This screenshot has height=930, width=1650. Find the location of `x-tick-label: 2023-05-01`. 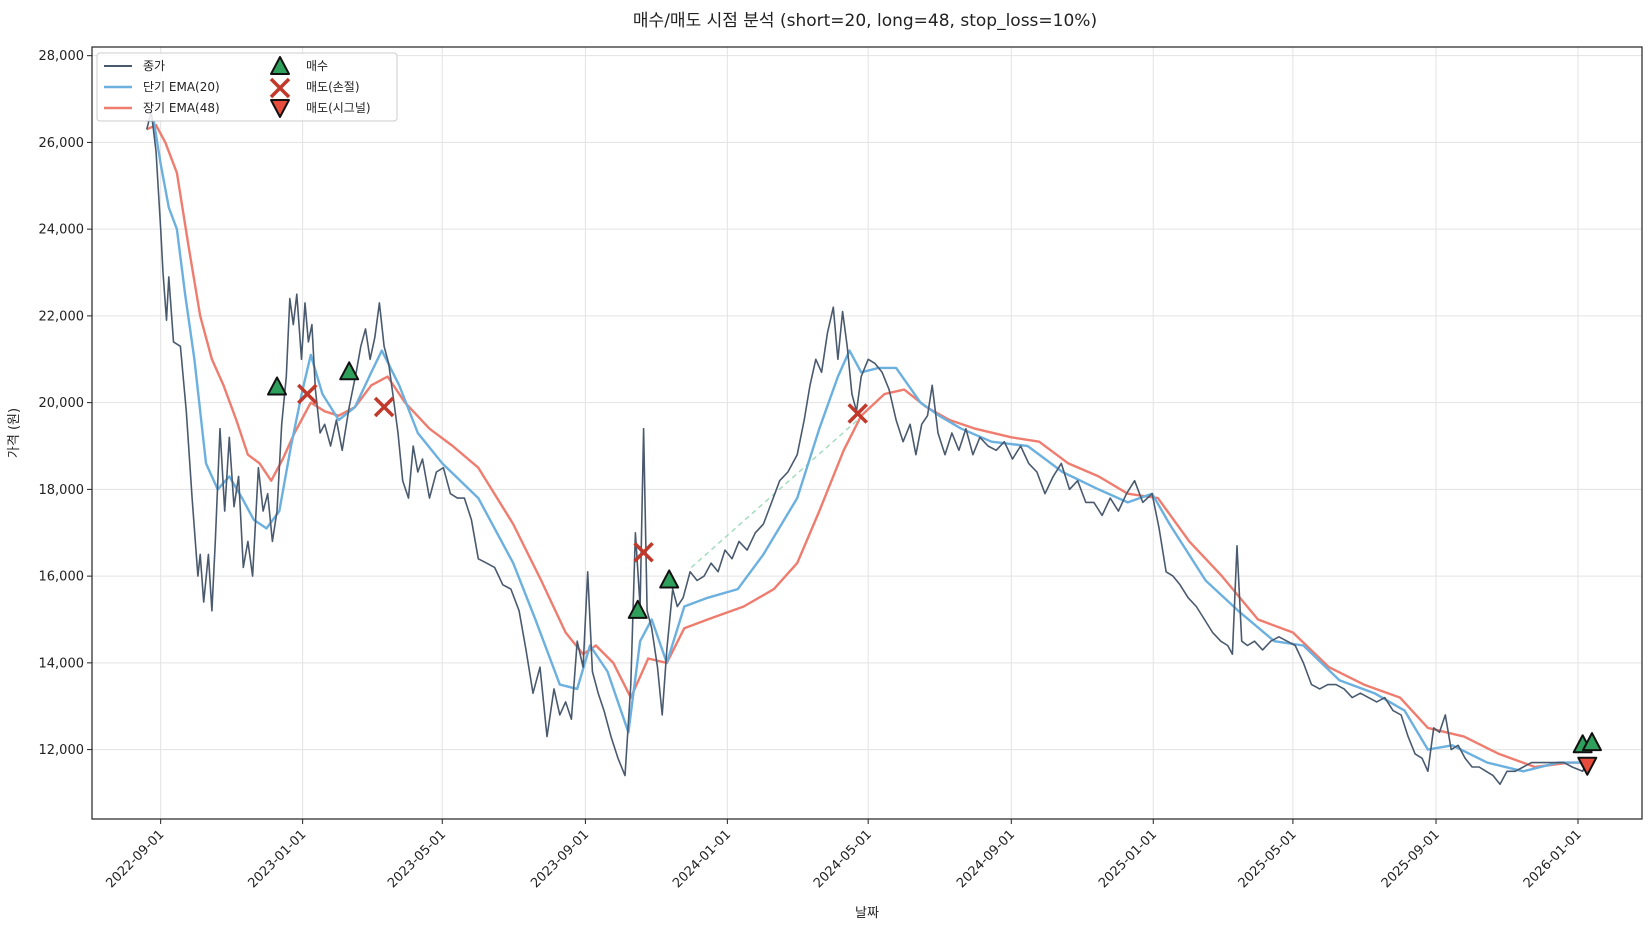

x-tick-label: 2023-05-01 is located at coordinates (417, 859).